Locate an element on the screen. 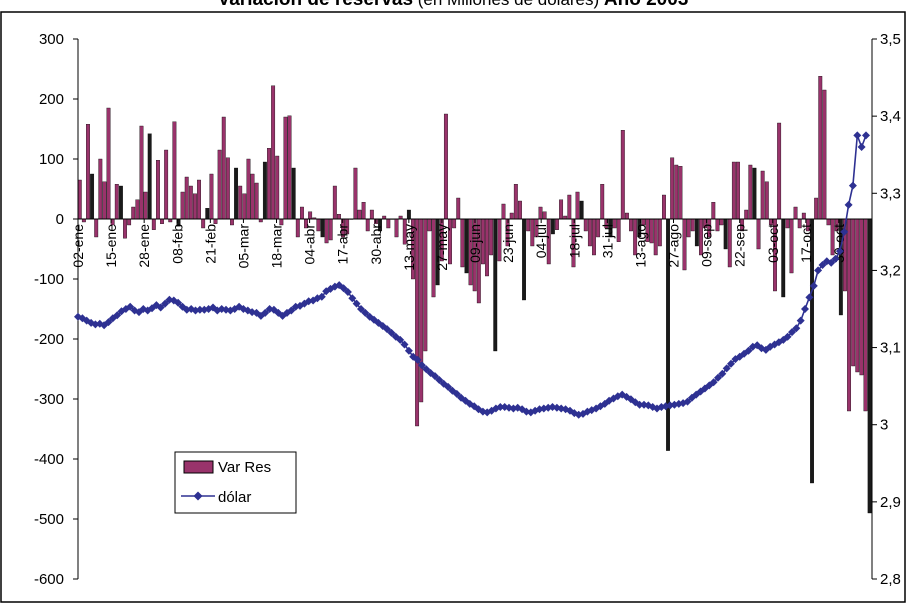 Image resolution: width=906 pixels, height=603 pixels. x-tick-label: 23-jun is located at coordinates (508, 243).